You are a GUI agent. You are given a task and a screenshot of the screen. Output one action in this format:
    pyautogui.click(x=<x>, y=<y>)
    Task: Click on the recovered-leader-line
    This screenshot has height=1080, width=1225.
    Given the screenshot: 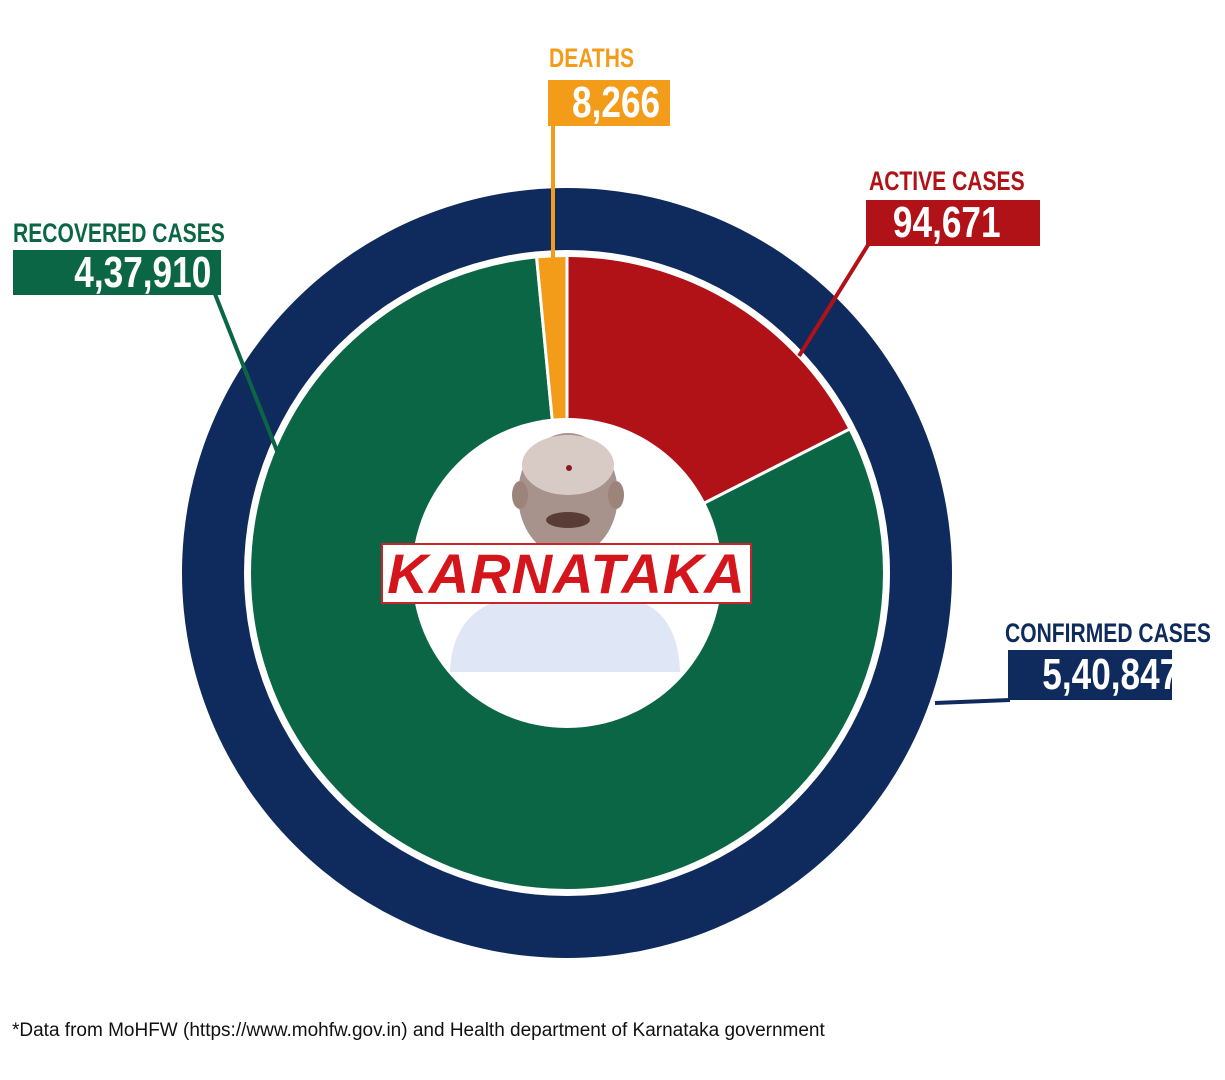 What is the action you would take?
    pyautogui.click(x=247, y=375)
    